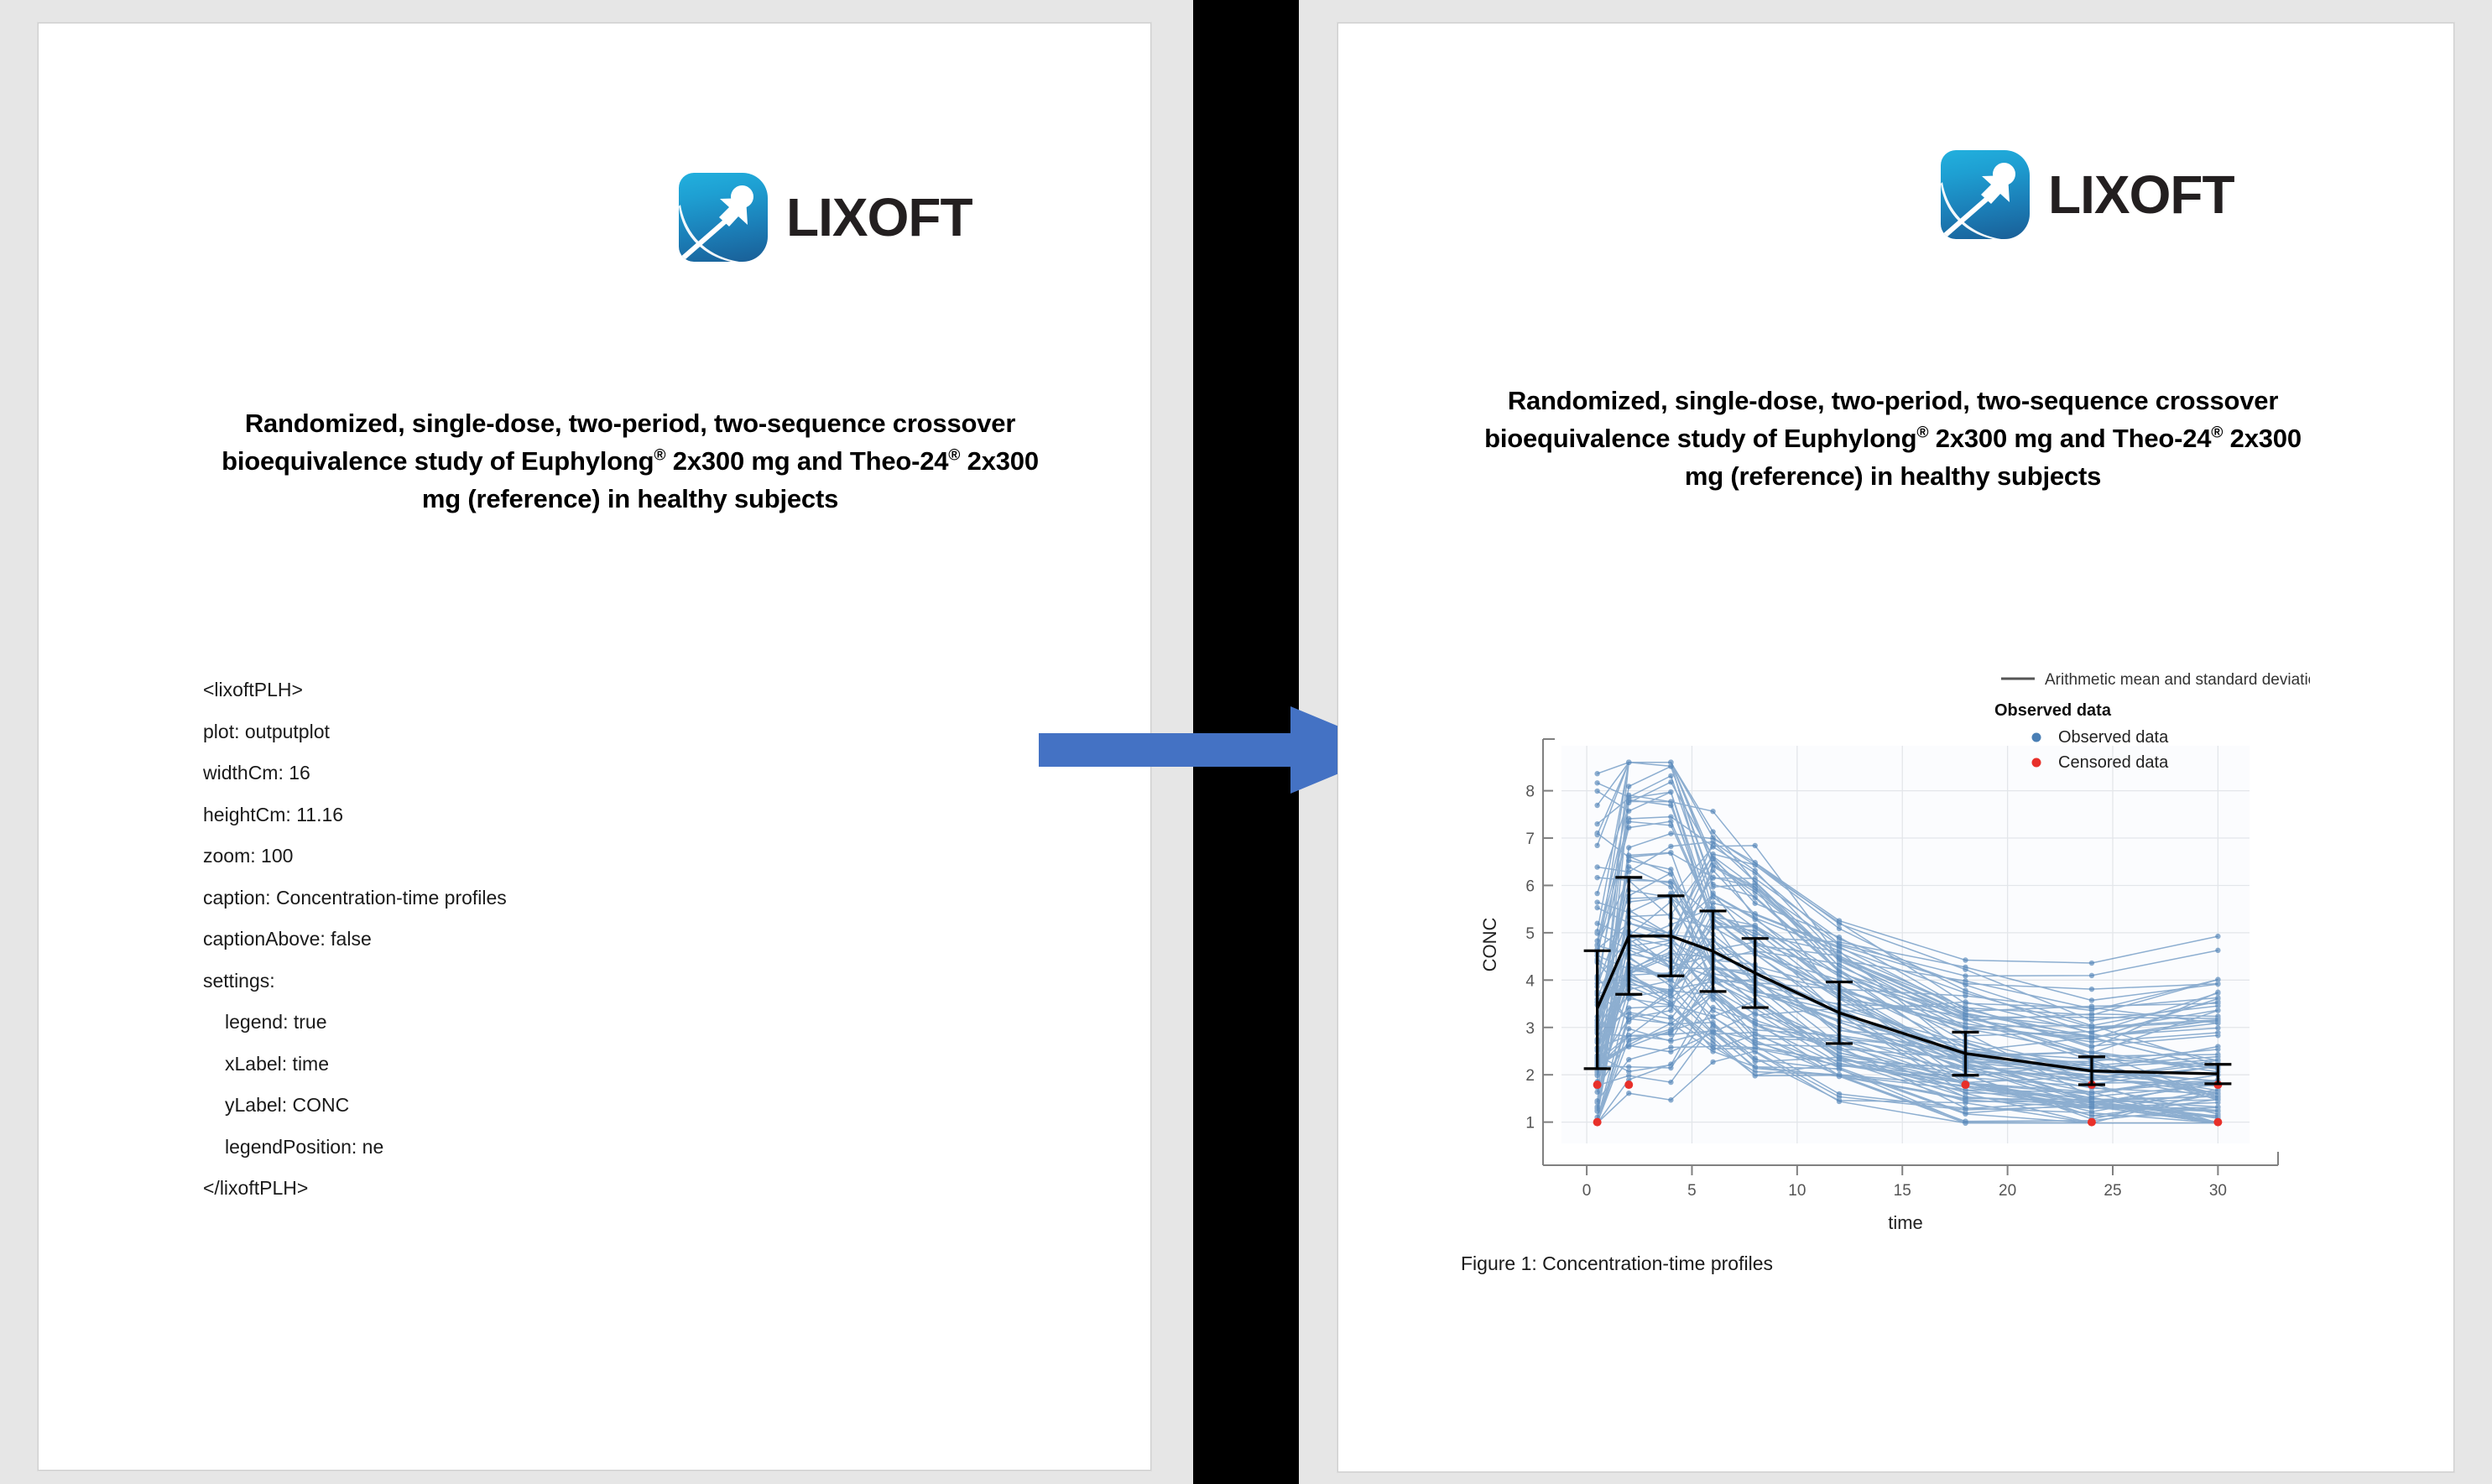  Describe the element at coordinates (266, 731) in the screenshot. I see `plh-line-plot: plot: outputplot` at that location.